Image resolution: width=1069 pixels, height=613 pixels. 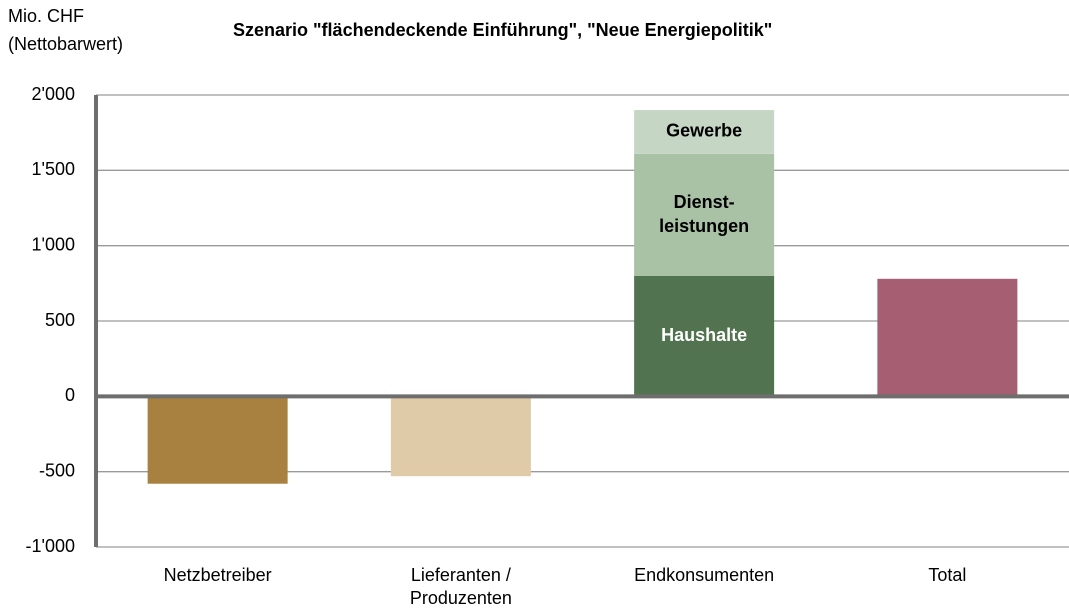 I want to click on x-tick-label: Total, so click(x=947, y=575).